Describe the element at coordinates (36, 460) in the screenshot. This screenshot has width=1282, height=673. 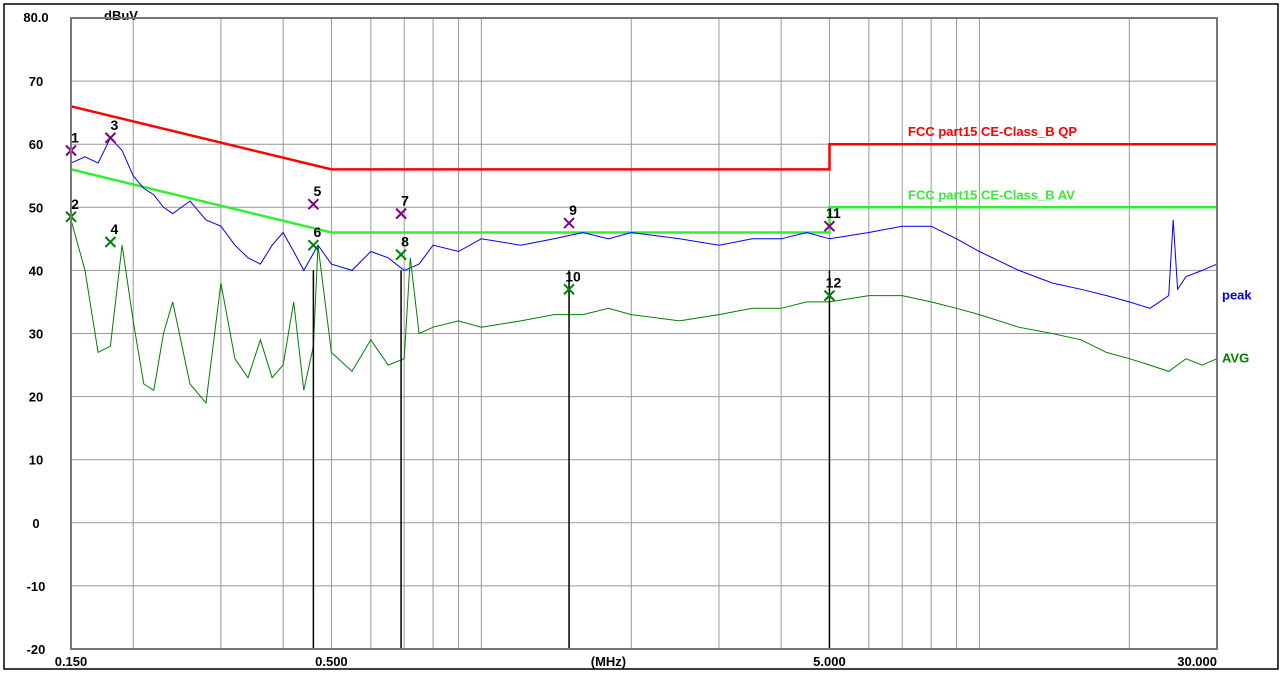
I see `y-tick-label: 10` at that location.